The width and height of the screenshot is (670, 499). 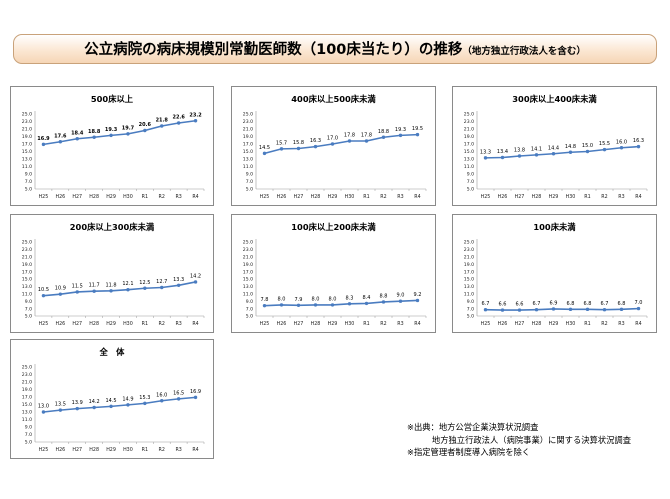 I want to click on data-label: 19.3, so click(x=400, y=130).